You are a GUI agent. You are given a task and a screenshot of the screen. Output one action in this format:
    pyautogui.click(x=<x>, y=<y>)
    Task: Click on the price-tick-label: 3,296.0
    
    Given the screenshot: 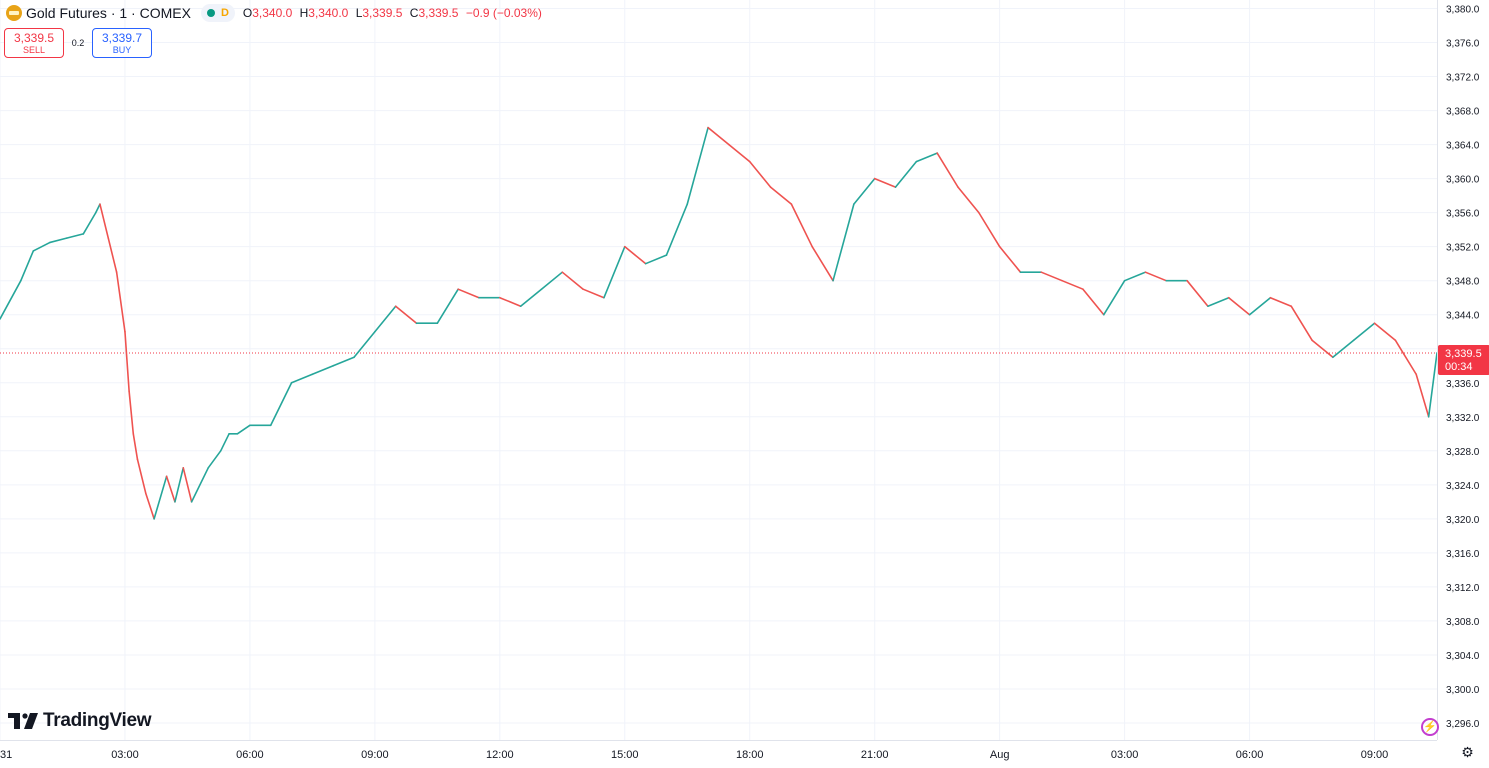 What is the action you would take?
    pyautogui.click(x=1463, y=724)
    